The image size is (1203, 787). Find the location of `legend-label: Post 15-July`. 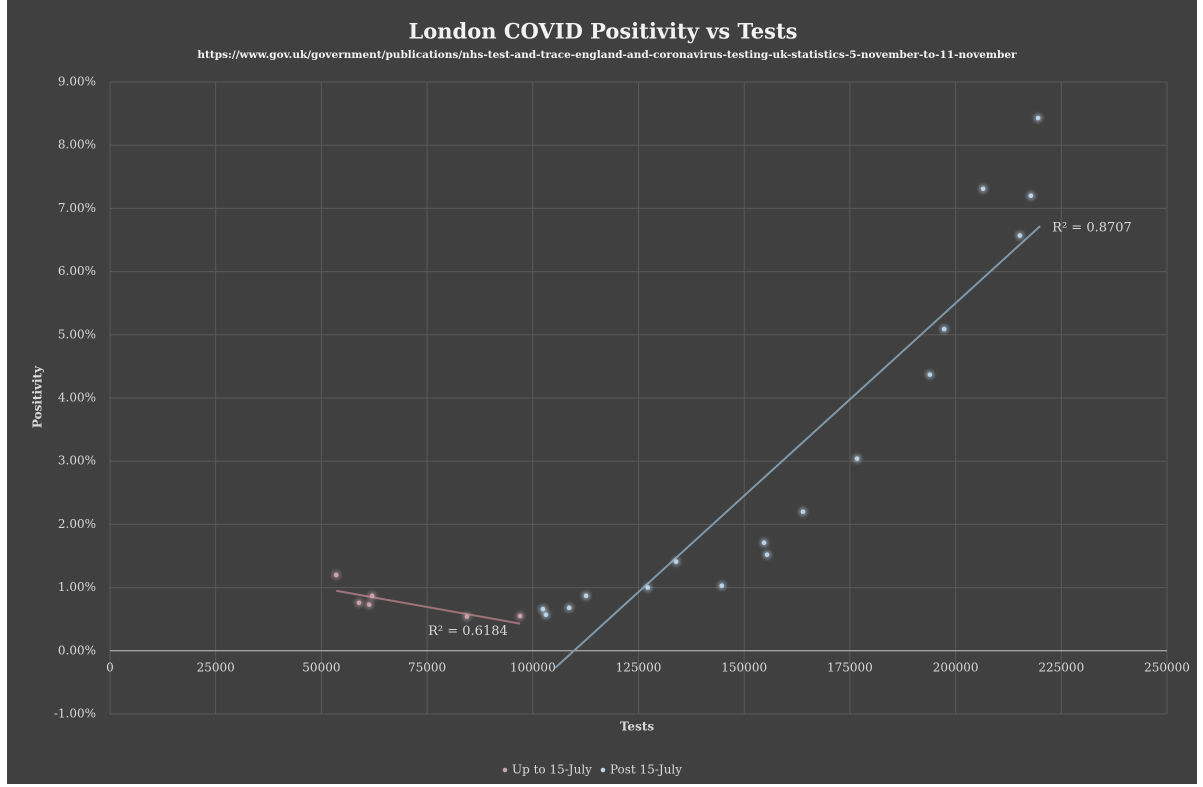

legend-label: Post 15-July is located at coordinates (646, 770).